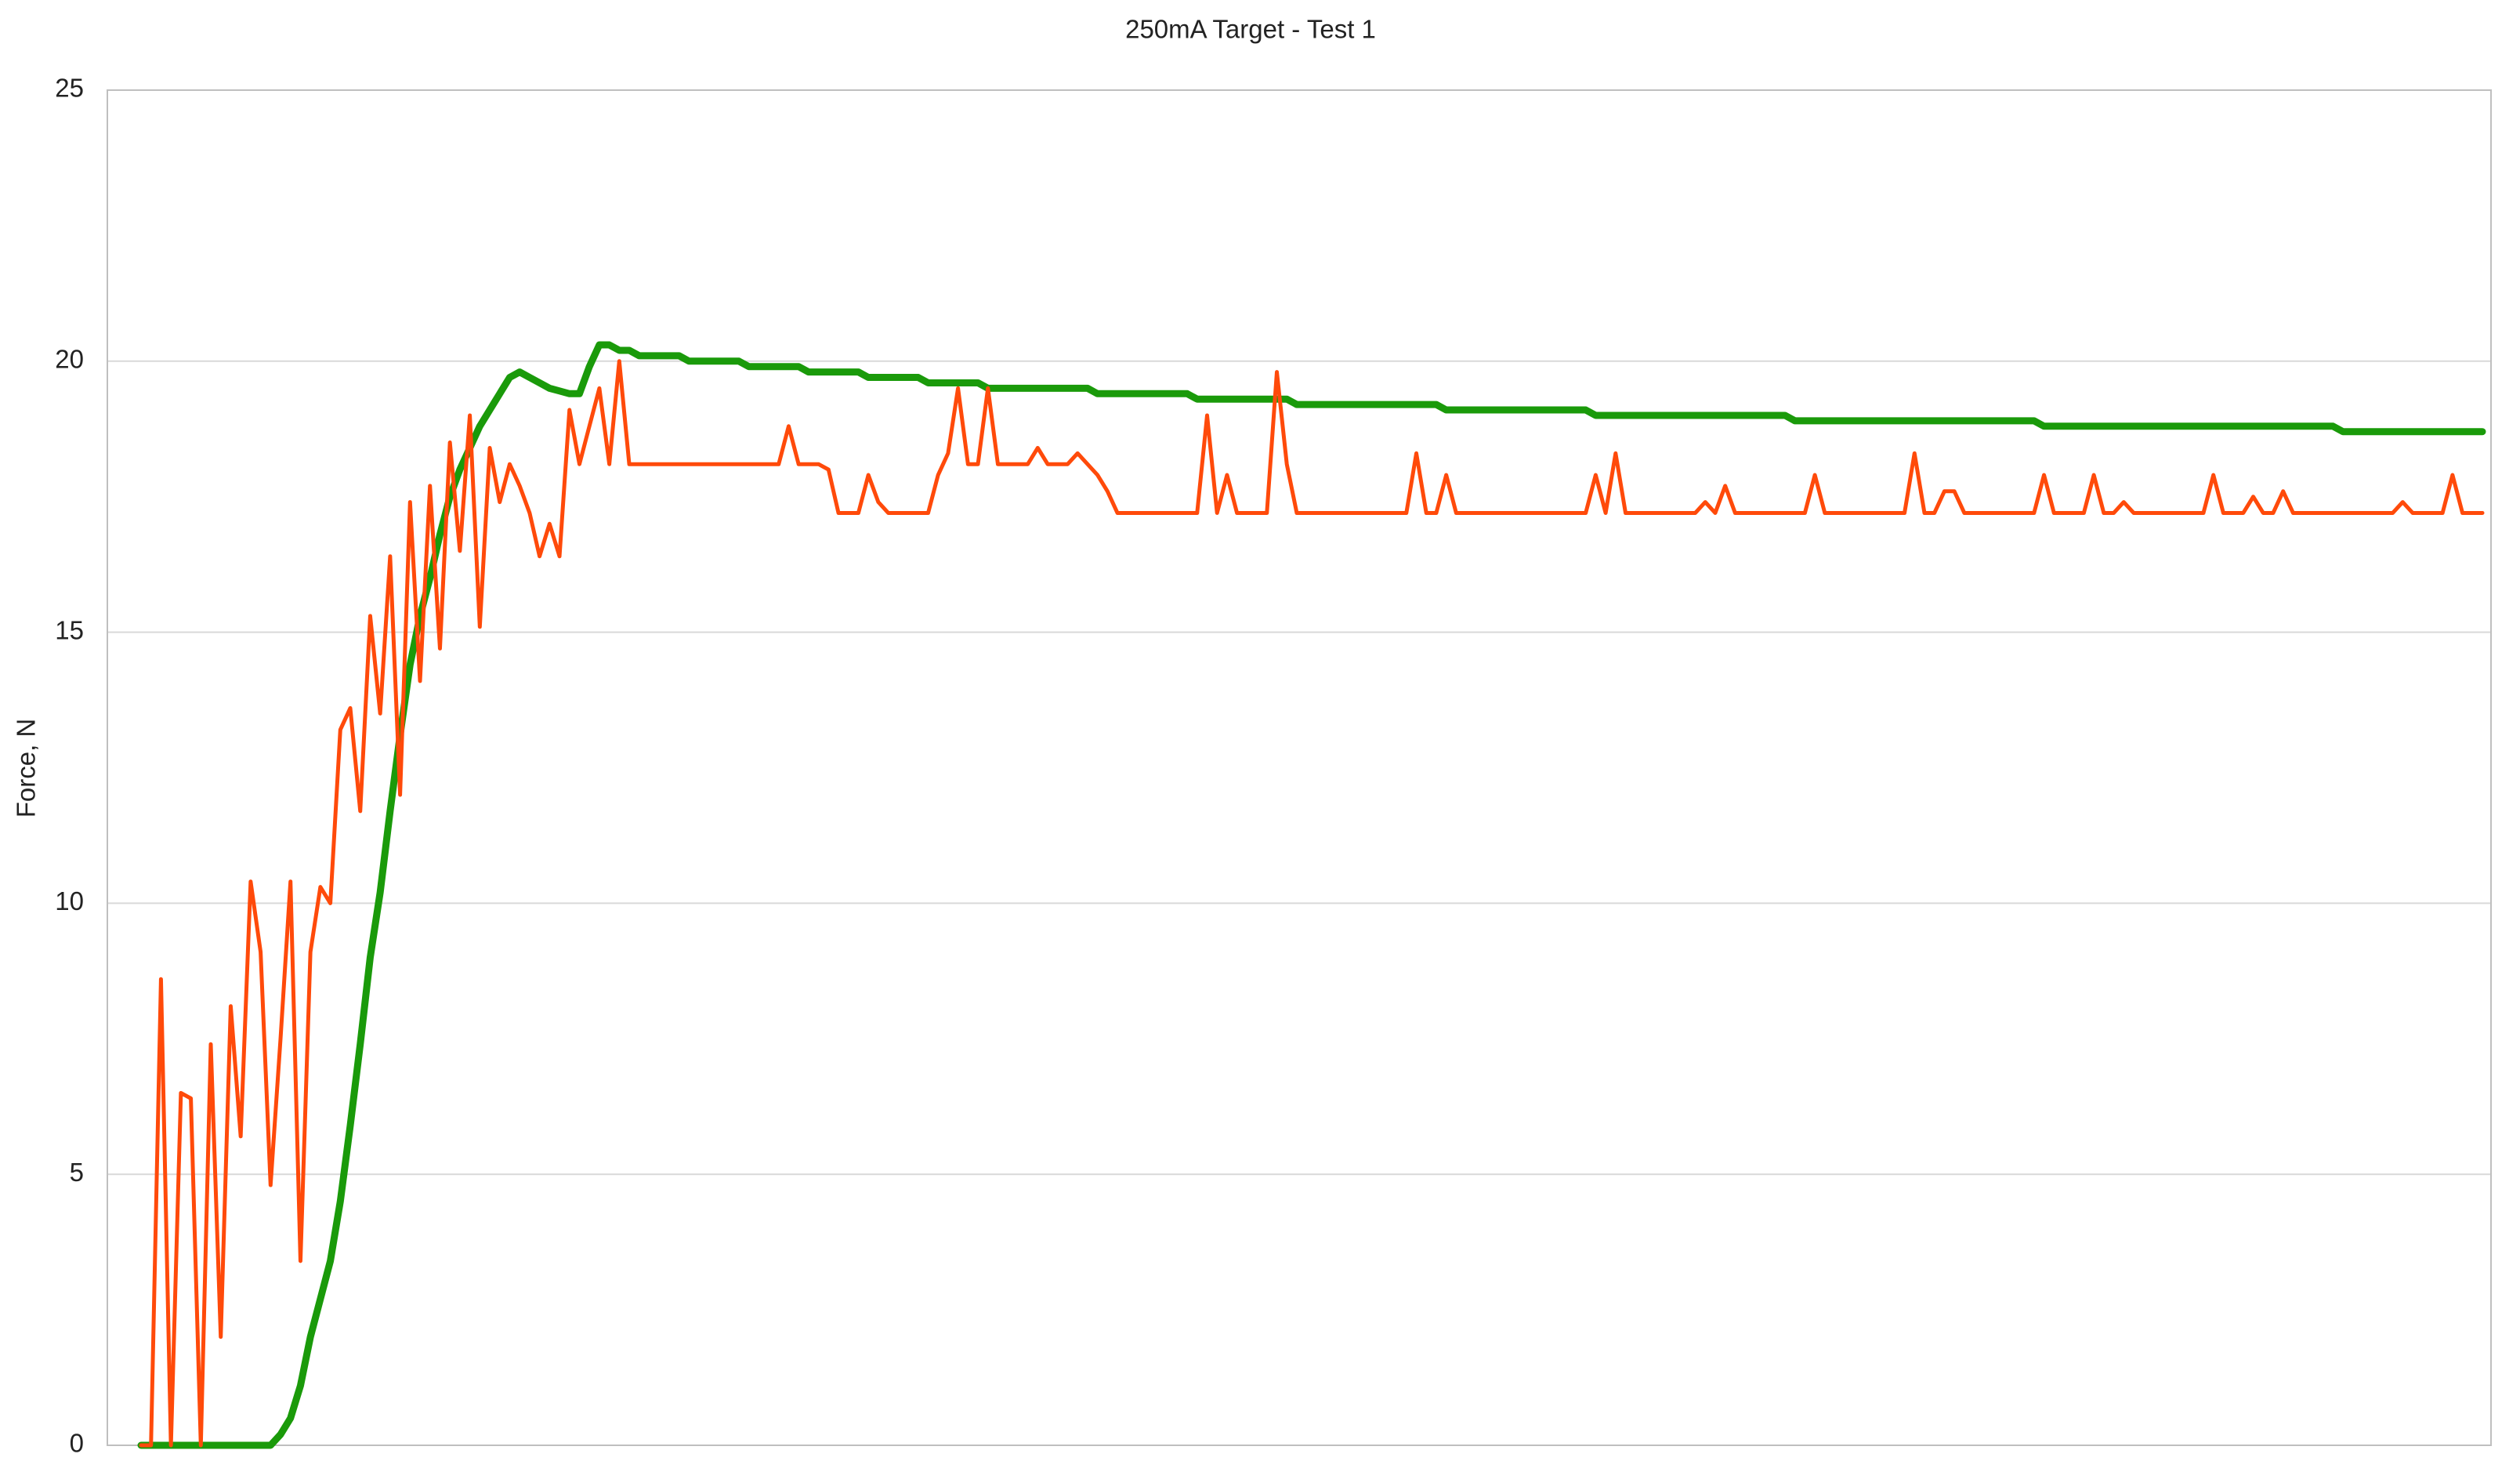 The image size is (2520, 1479). What do you see at coordinates (77, 1443) in the screenshot?
I see `y-tick-label: 0` at bounding box center [77, 1443].